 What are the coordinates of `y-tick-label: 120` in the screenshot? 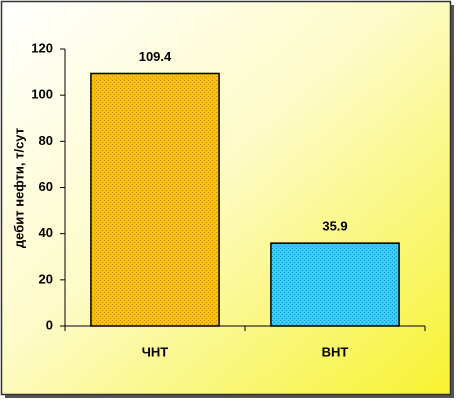 It's located at (42, 47).